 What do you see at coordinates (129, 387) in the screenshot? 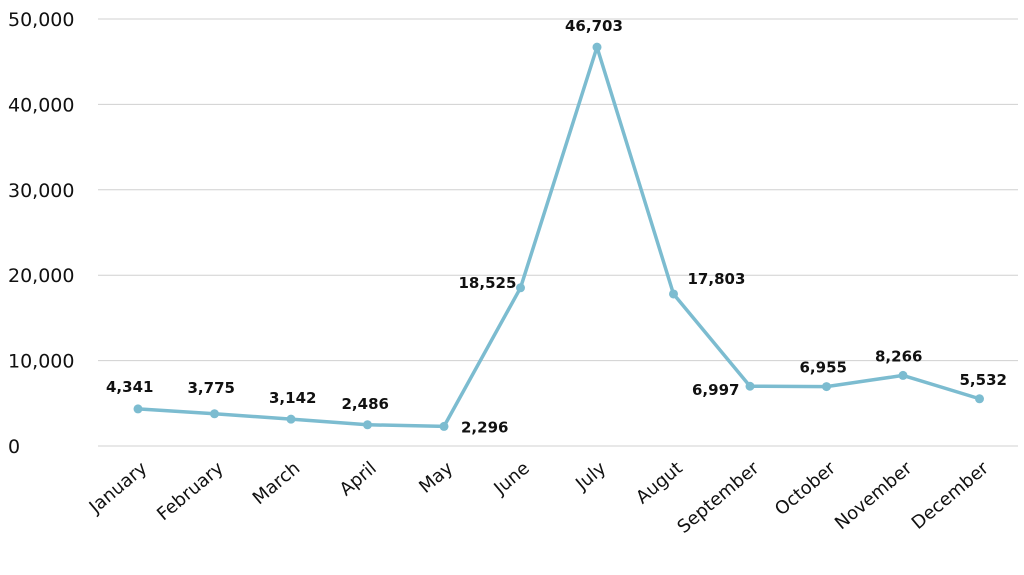
I see `data-label: 4,341` at bounding box center [129, 387].